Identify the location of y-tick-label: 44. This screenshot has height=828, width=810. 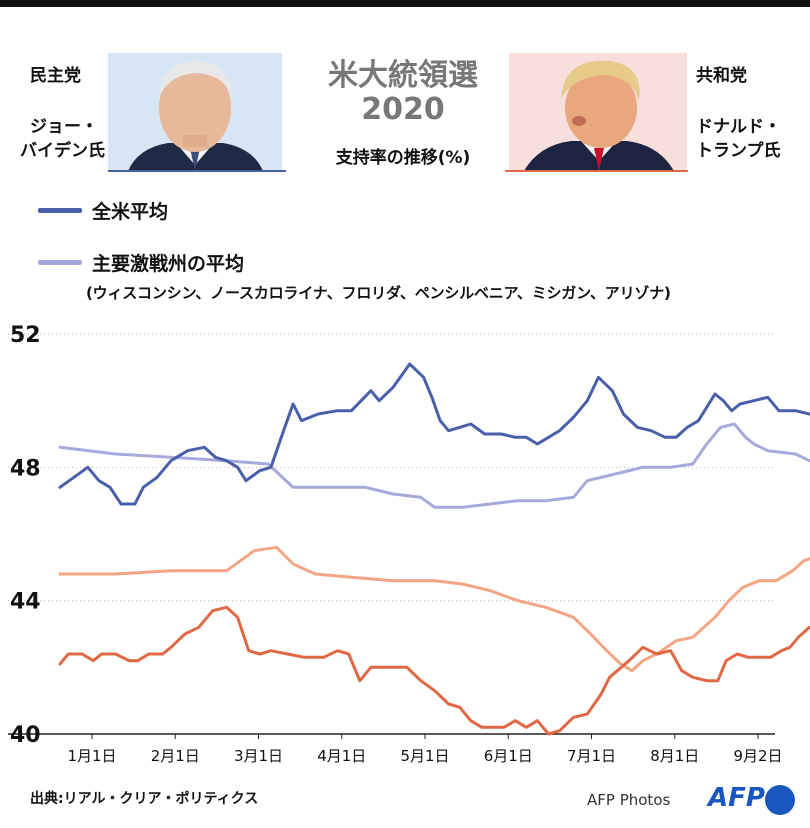
(25, 602).